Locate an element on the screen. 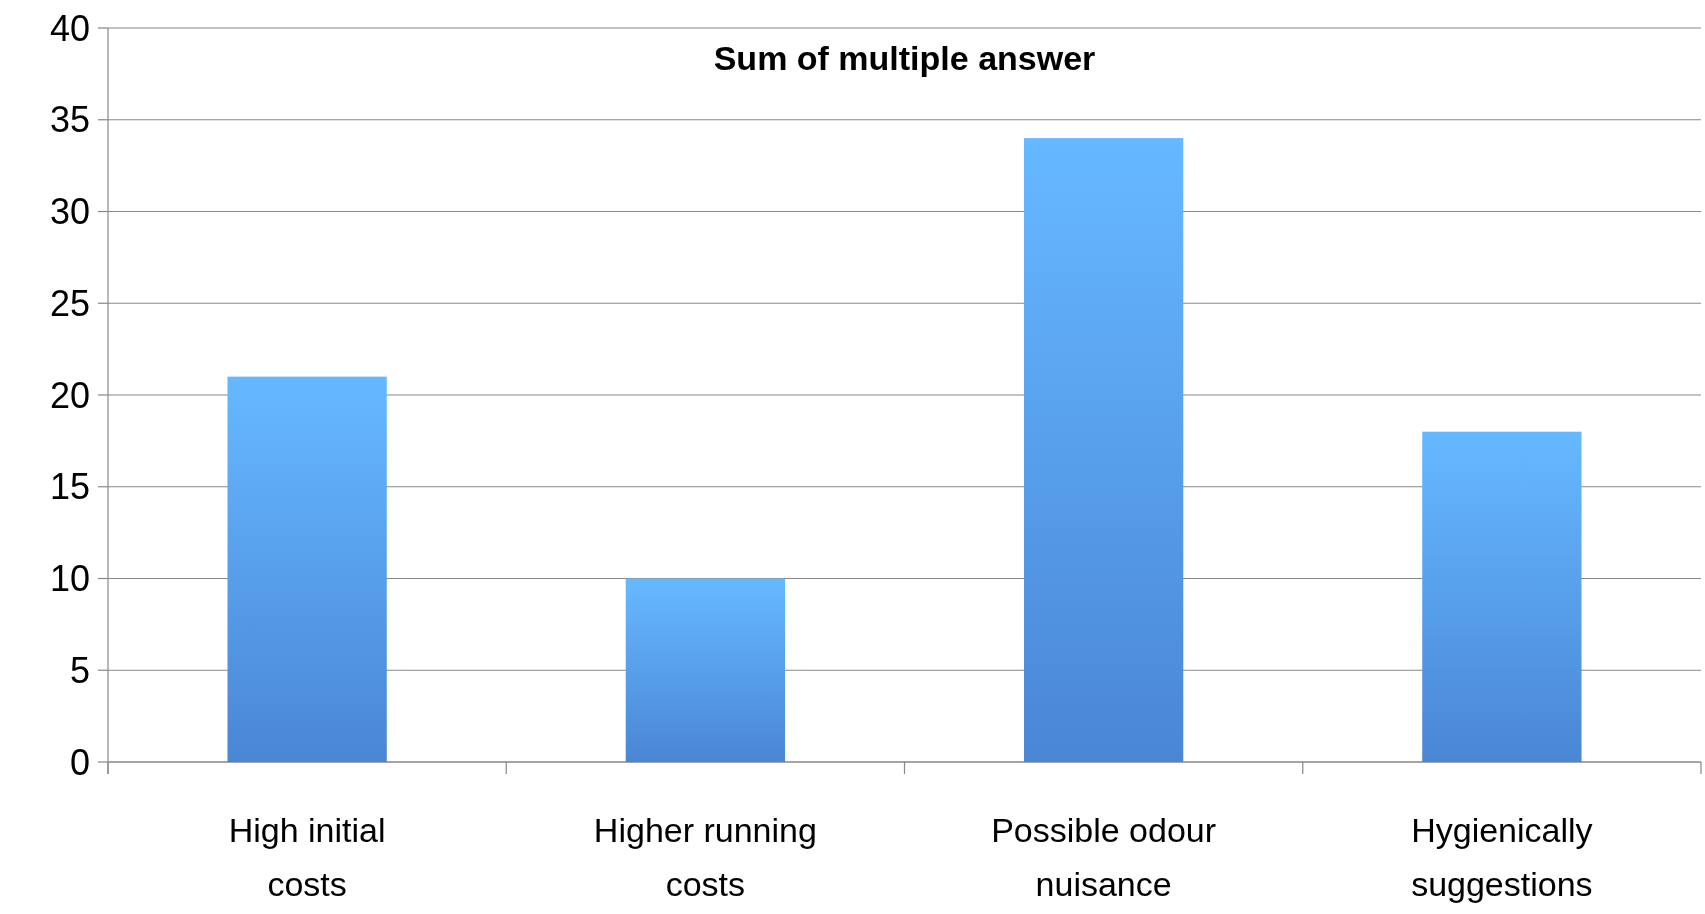 Image resolution: width=1705 pixels, height=914 pixels. y-tick-label: 35 is located at coordinates (69, 120).